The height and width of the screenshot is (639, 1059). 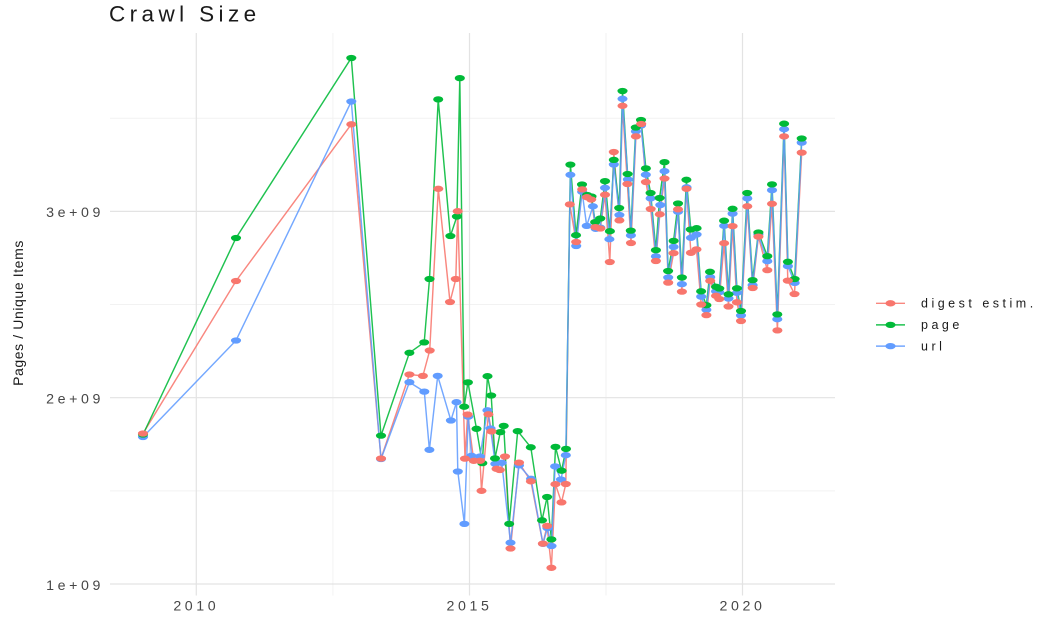 I want to click on svg-text: digest estim., so click(x=979, y=304).